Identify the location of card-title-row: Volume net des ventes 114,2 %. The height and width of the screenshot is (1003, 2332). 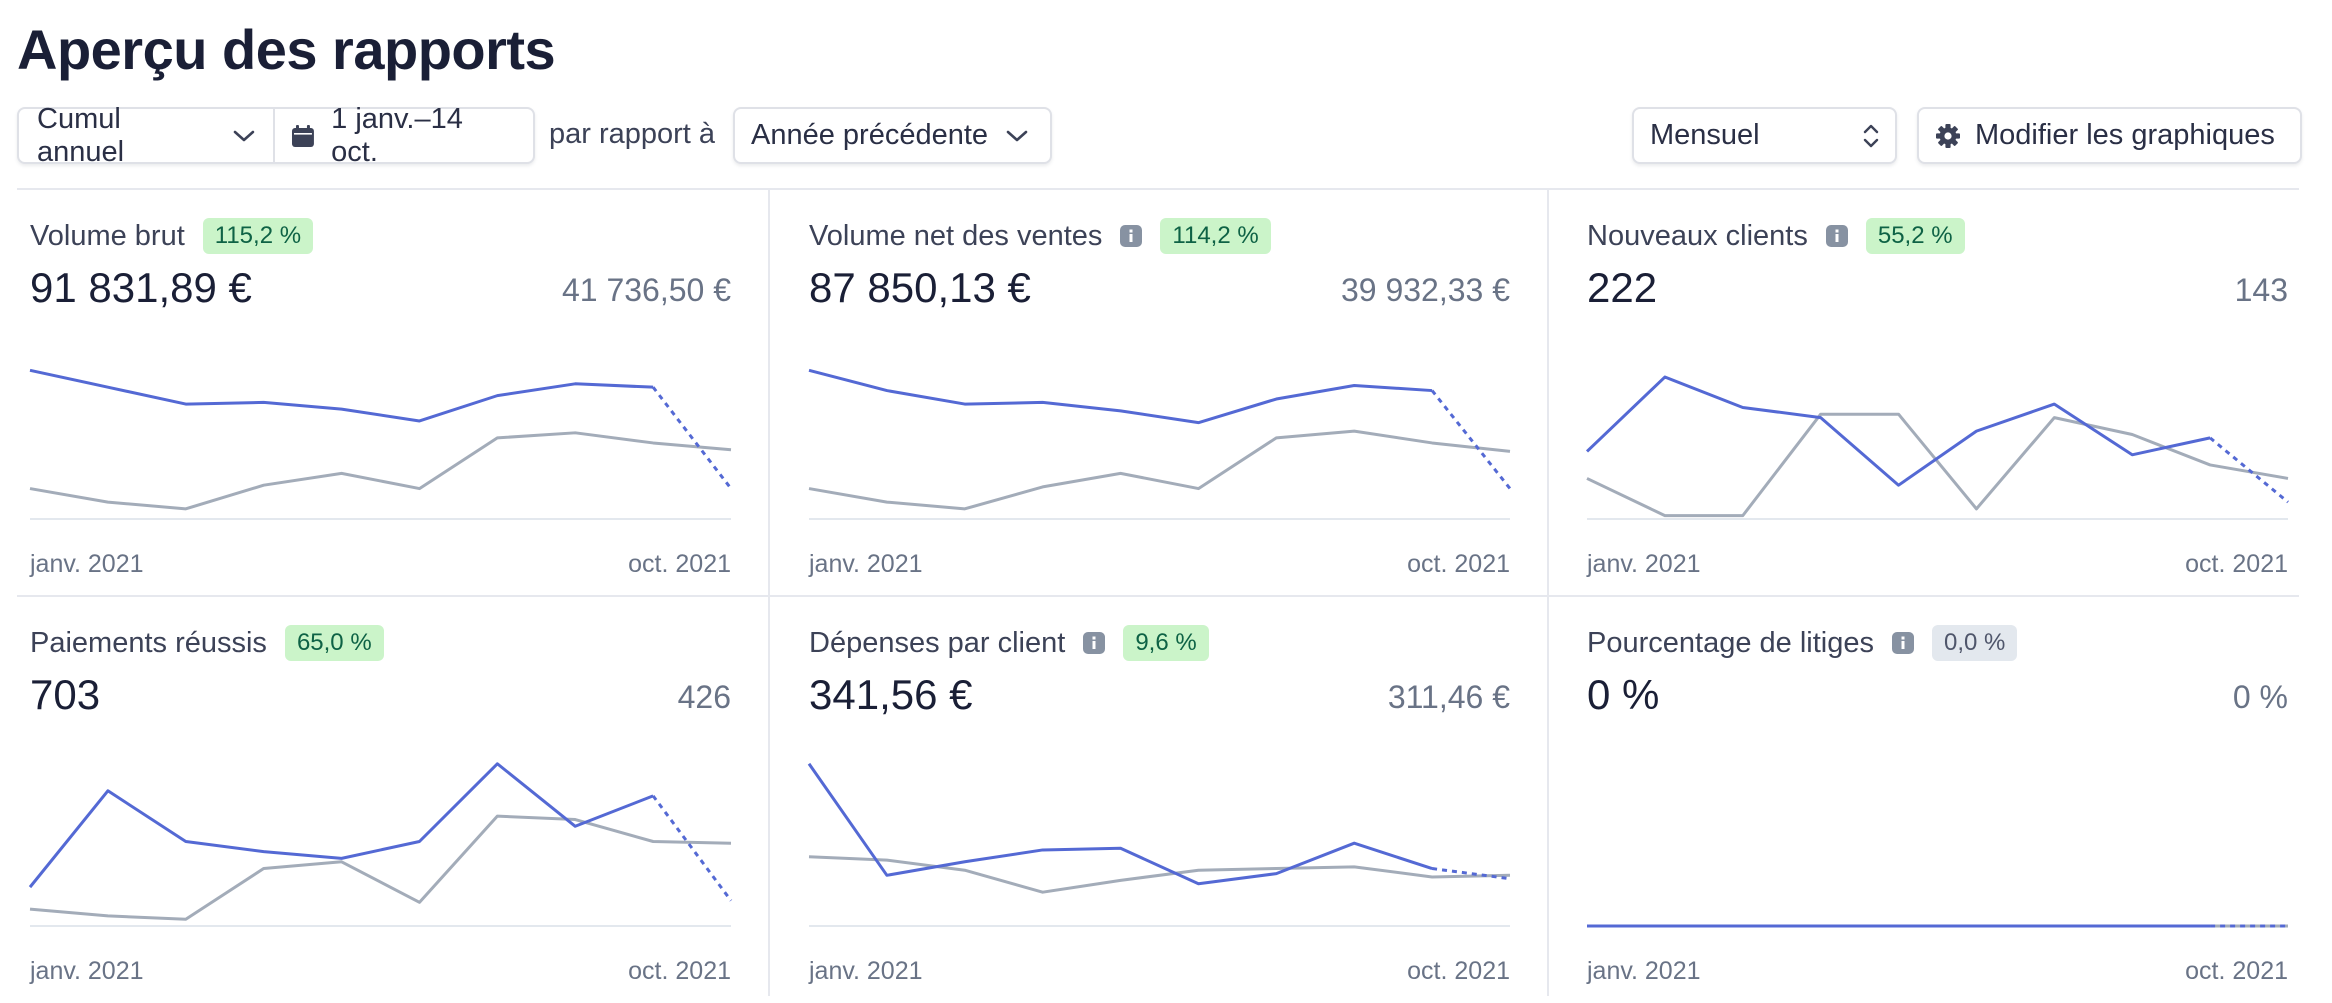
(1040, 236).